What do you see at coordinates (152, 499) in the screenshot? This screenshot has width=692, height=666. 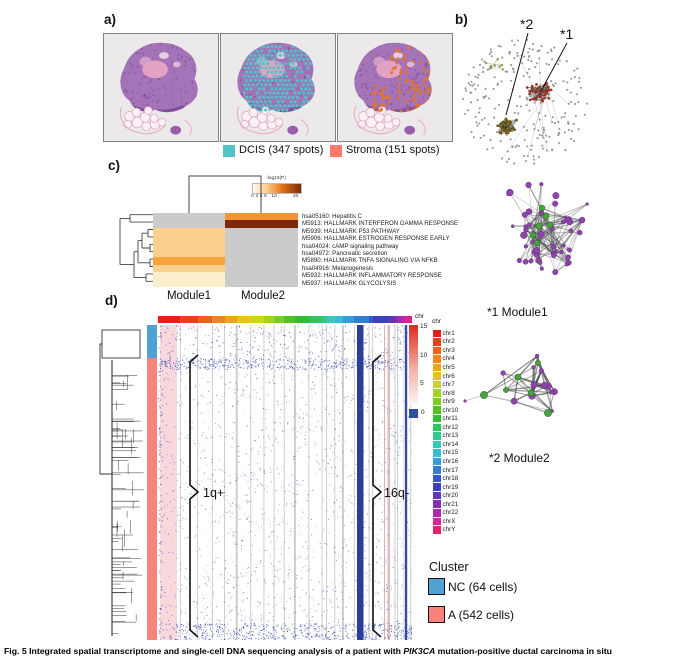 I see `row-annotation-a` at bounding box center [152, 499].